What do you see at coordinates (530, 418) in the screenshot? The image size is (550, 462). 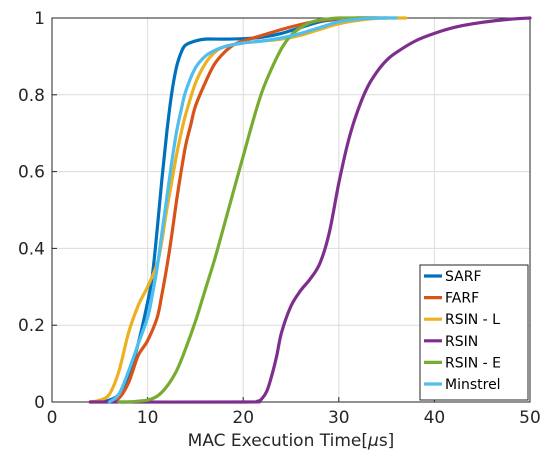 I see `x-tick-label: 50` at bounding box center [530, 418].